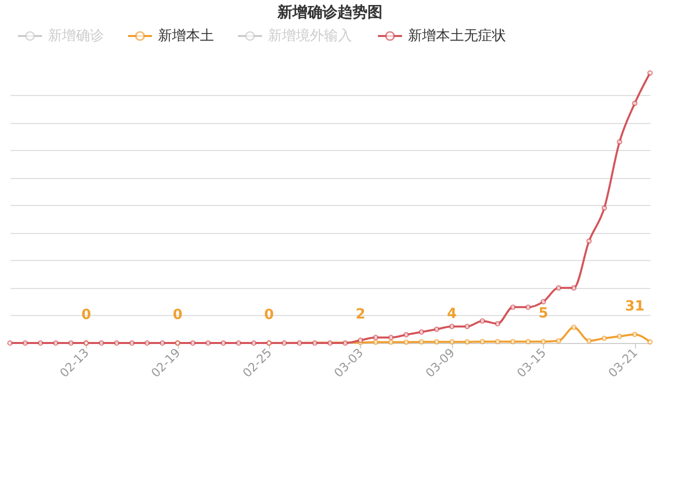 This screenshot has height=500, width=700. I want to click on data-label: 4, so click(452, 314).